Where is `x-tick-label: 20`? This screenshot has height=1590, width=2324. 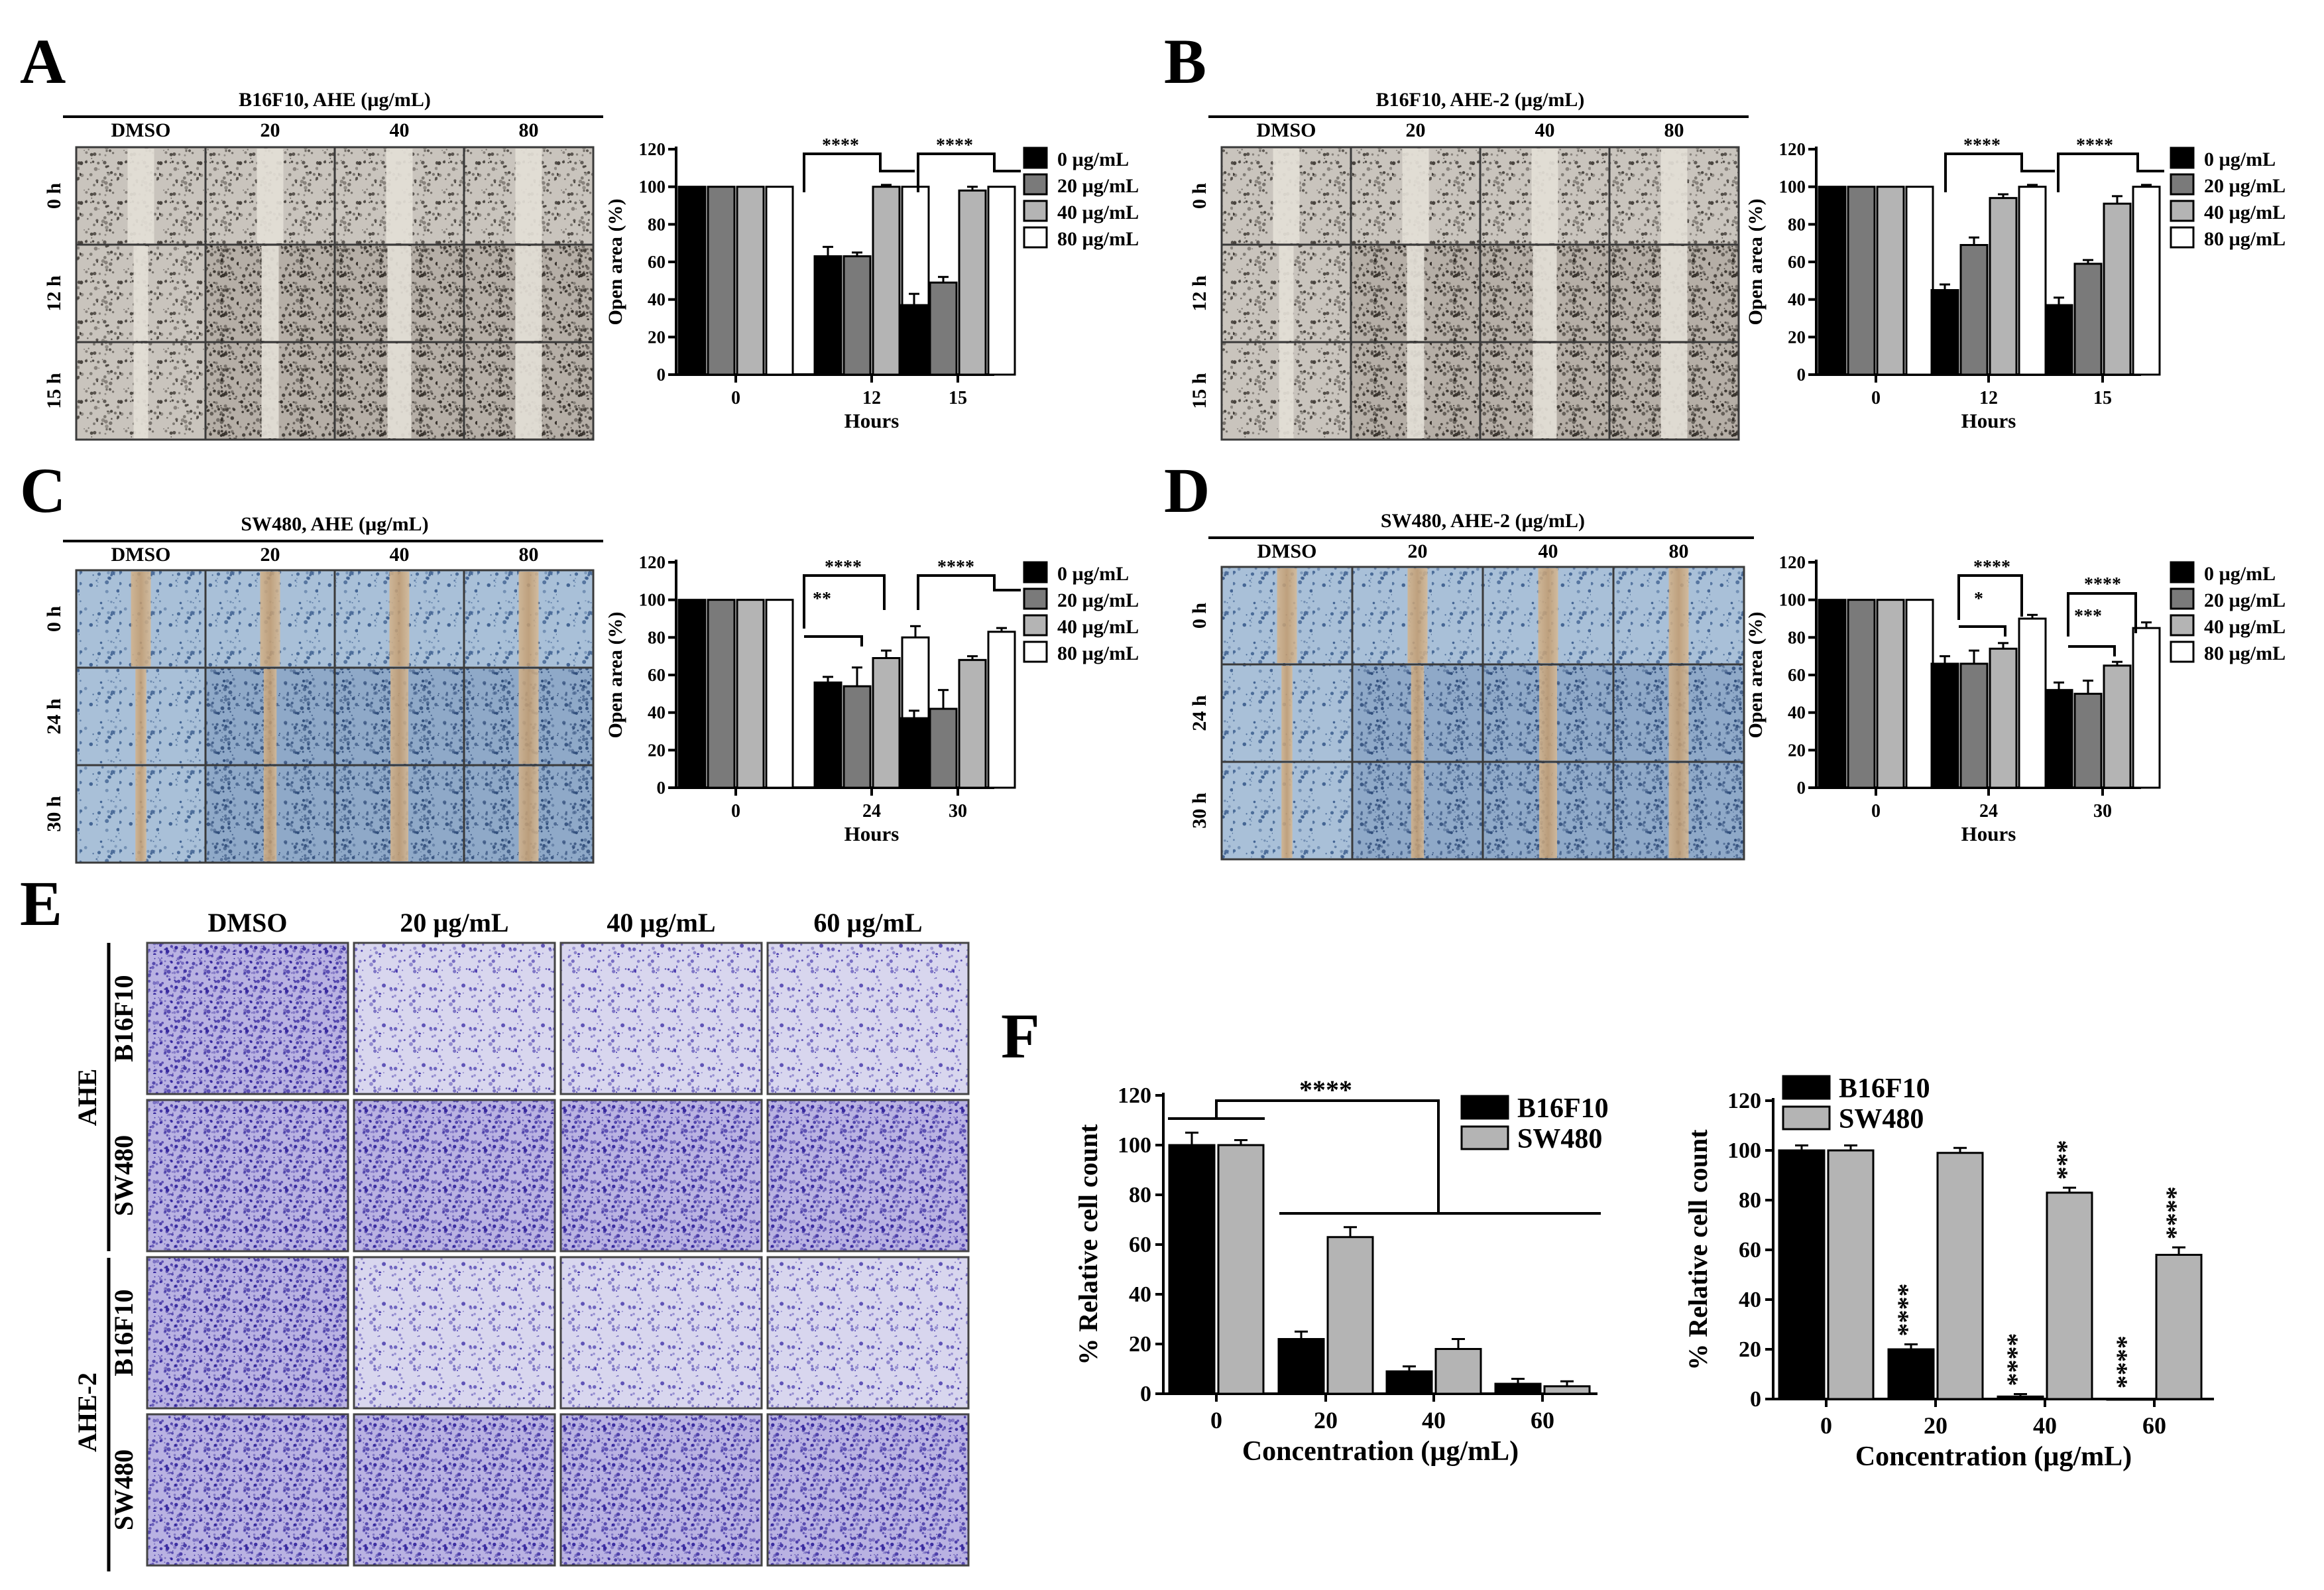 x-tick-label: 20 is located at coordinates (1326, 1420).